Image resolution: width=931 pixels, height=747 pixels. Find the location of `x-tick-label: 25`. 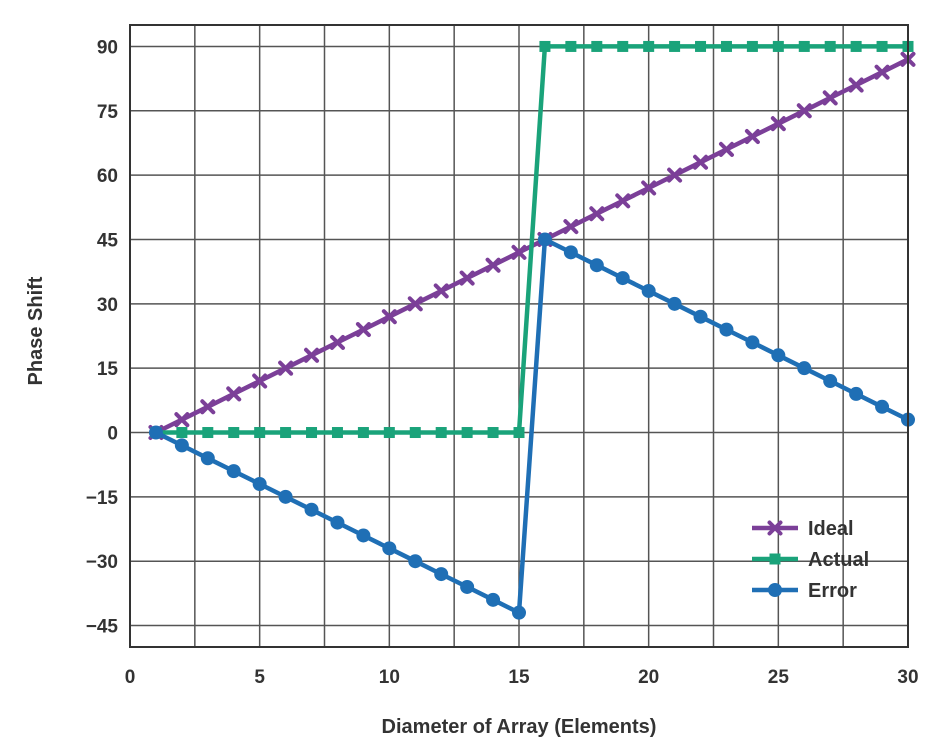

x-tick-label: 25 is located at coordinates (779, 677).